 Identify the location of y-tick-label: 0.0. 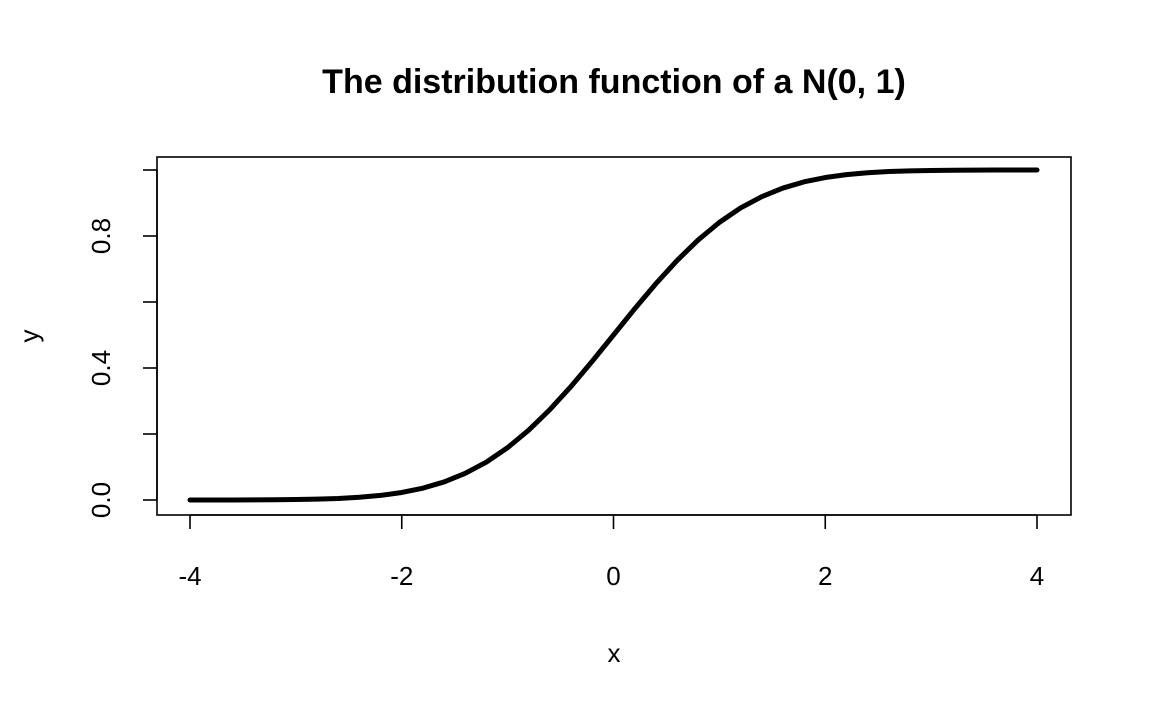
(101, 500).